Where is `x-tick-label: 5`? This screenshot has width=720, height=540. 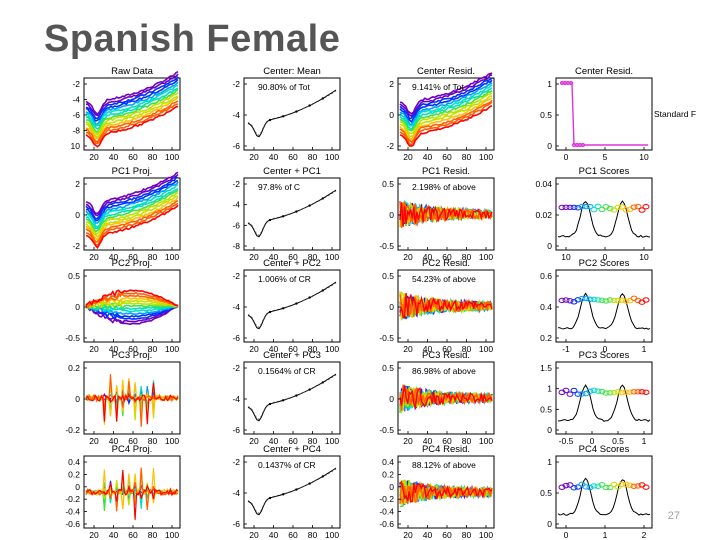
x-tick-label: 5 is located at coordinates (605, 157).